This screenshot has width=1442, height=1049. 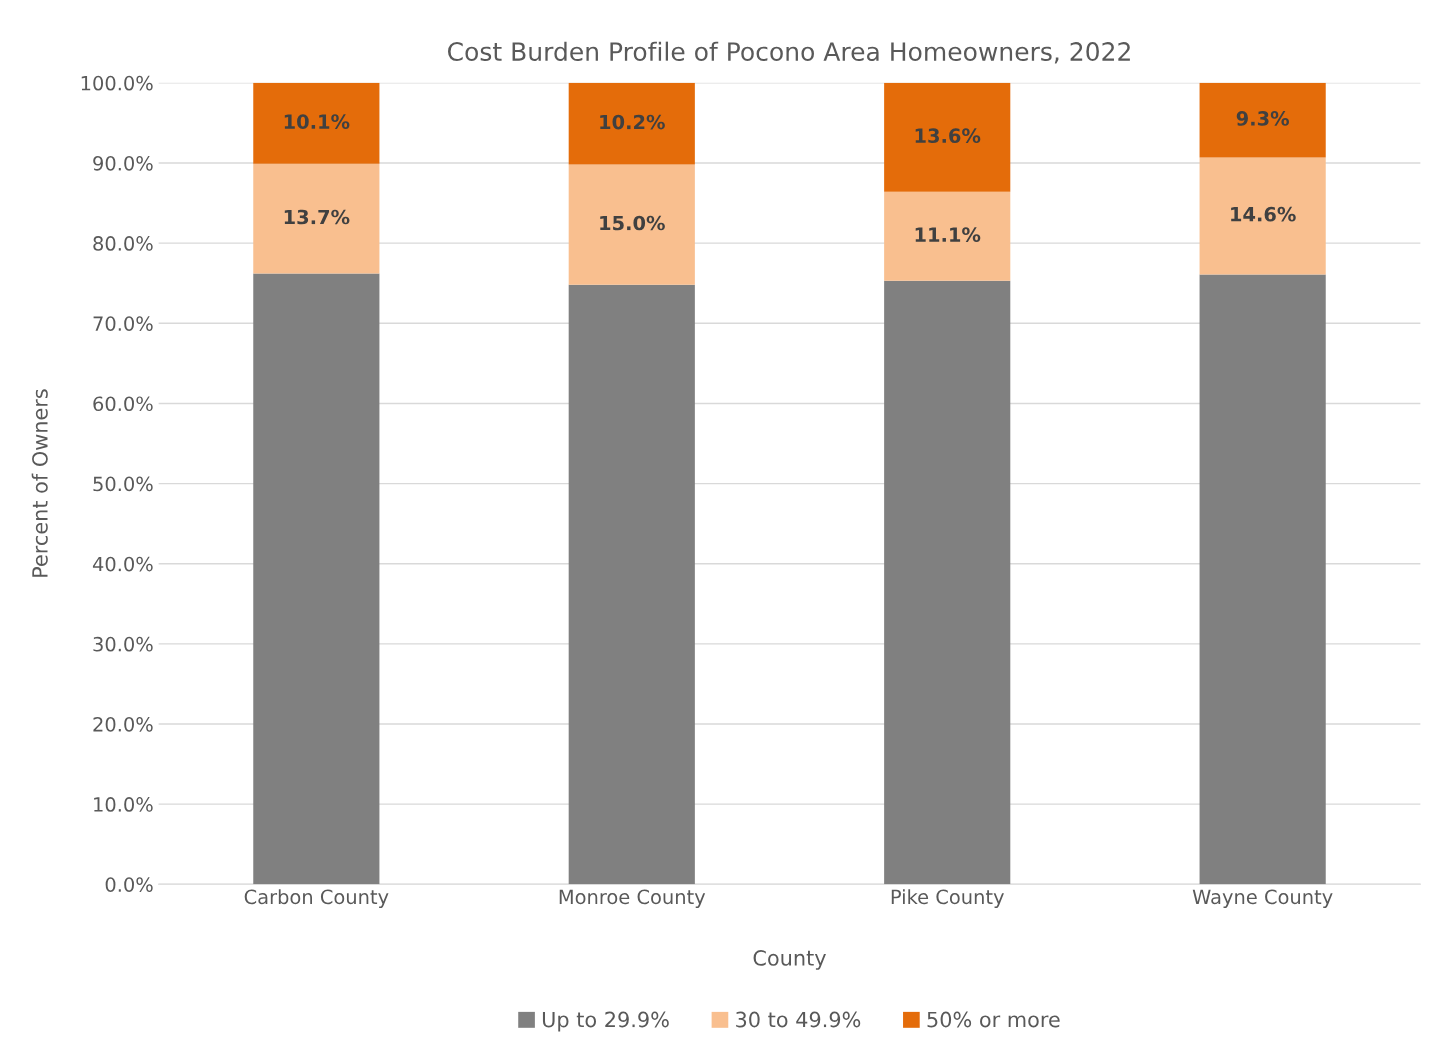 I want to click on y-tick-label: 70.0%, so click(x=123, y=323).